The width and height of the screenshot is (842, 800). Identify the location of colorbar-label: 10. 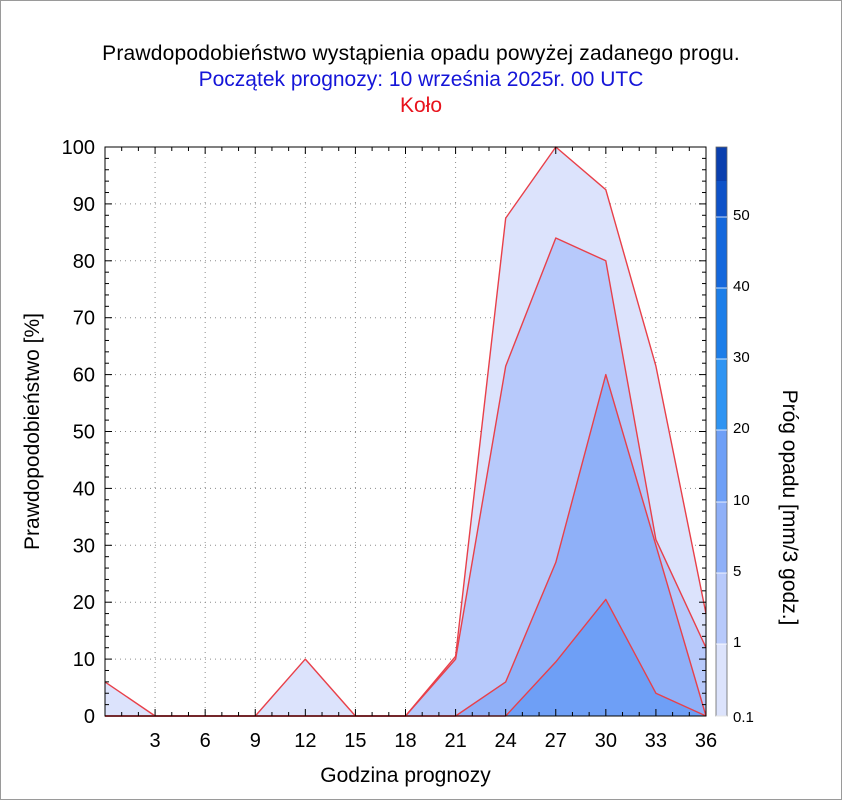
(741, 500).